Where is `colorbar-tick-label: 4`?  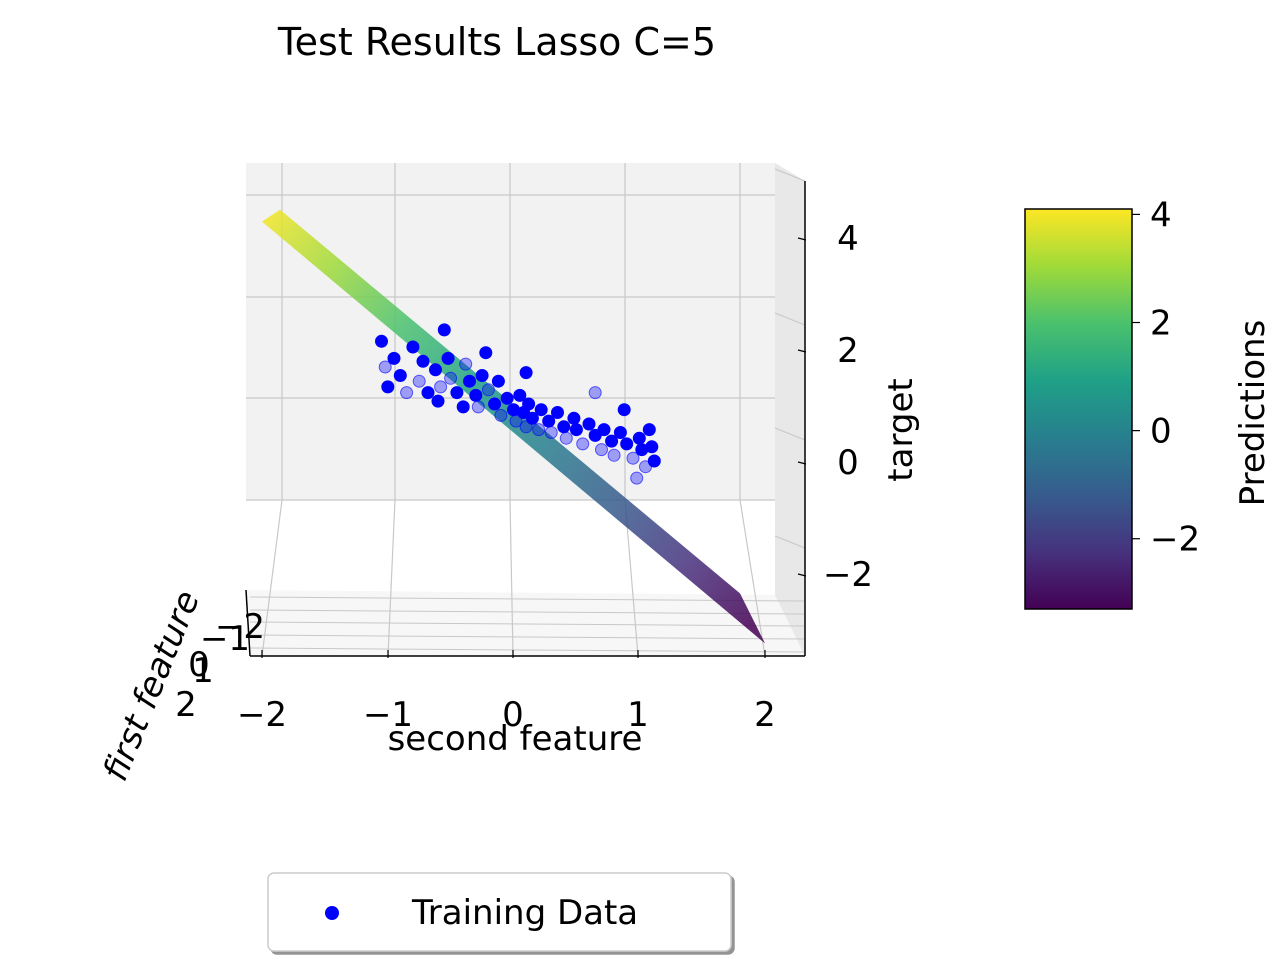 colorbar-tick-label: 4 is located at coordinates (1161, 215).